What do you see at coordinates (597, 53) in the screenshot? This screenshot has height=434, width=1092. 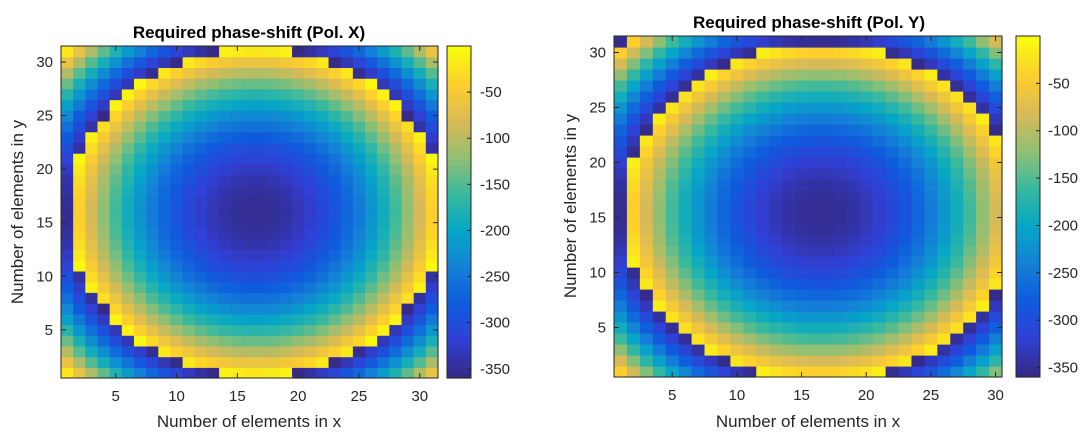 I see `y-tick-label: 30` at bounding box center [597, 53].